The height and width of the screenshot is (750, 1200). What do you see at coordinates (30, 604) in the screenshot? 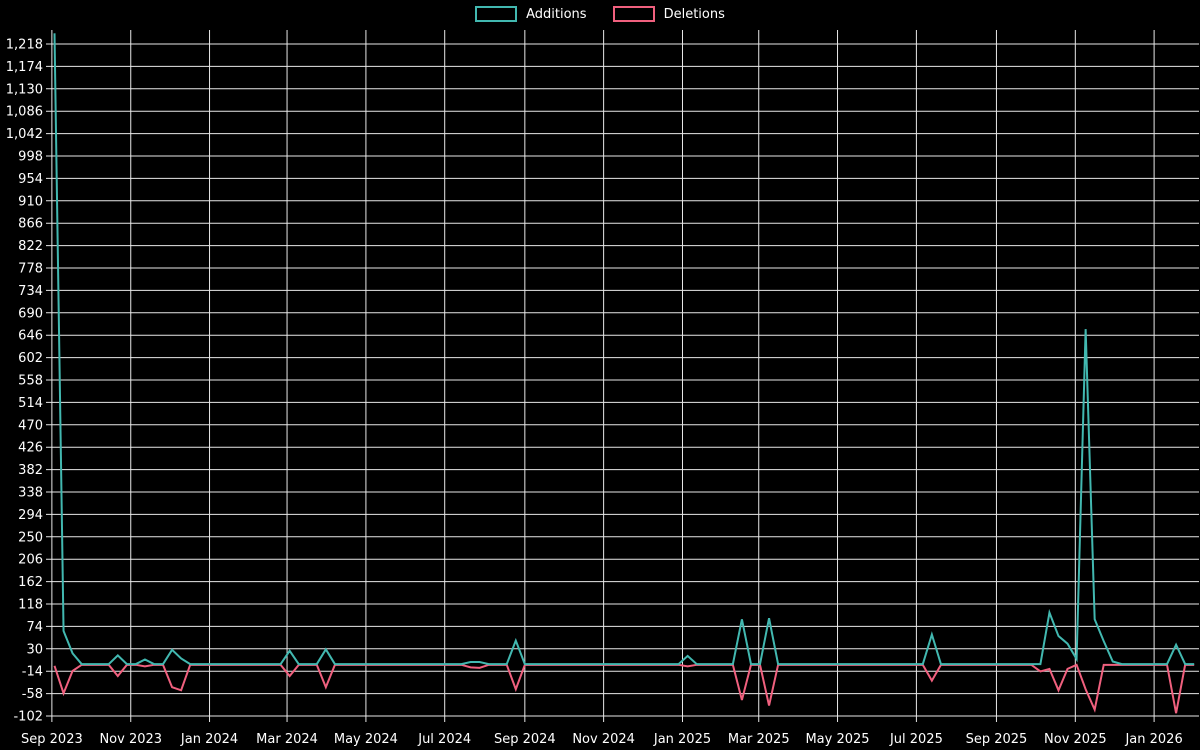
I see `y-tick-label: 118` at bounding box center [30, 604].